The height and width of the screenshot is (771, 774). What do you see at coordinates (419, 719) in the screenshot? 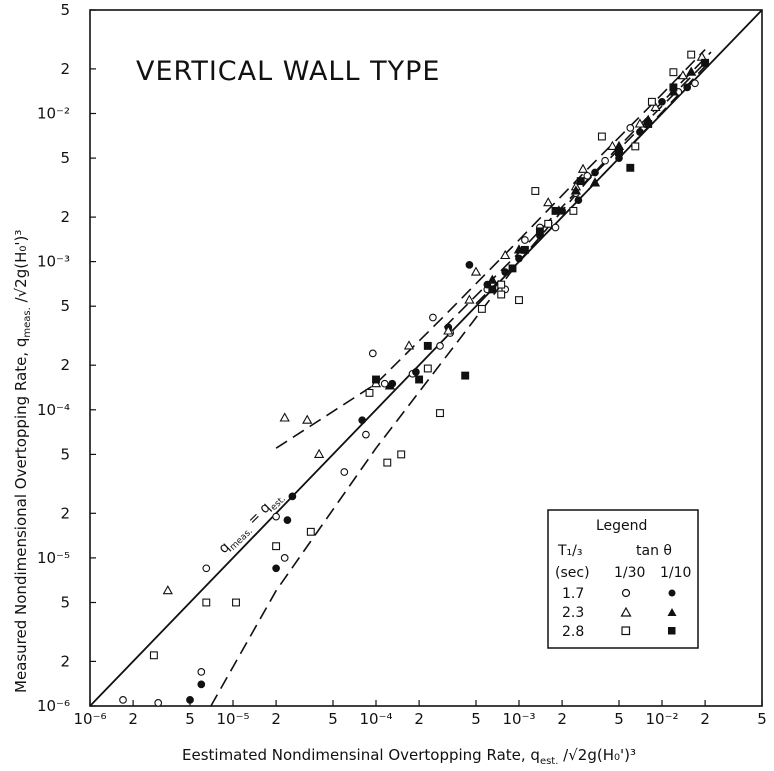
I see `x-tick-label-7: 2` at bounding box center [419, 719].